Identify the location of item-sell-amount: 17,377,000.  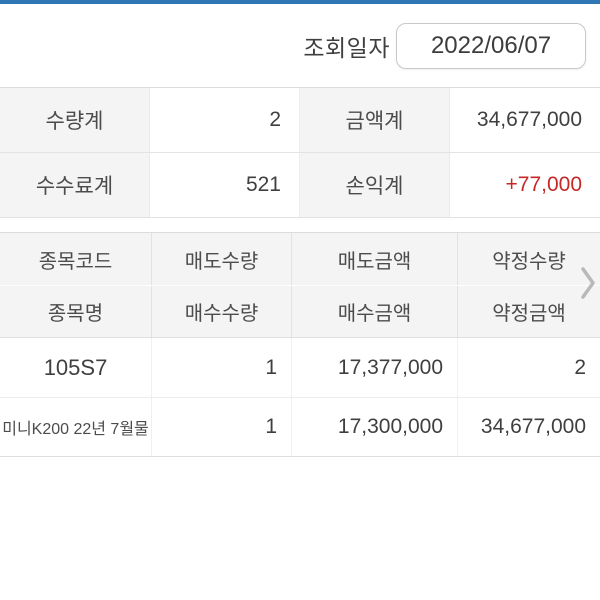
(375, 367).